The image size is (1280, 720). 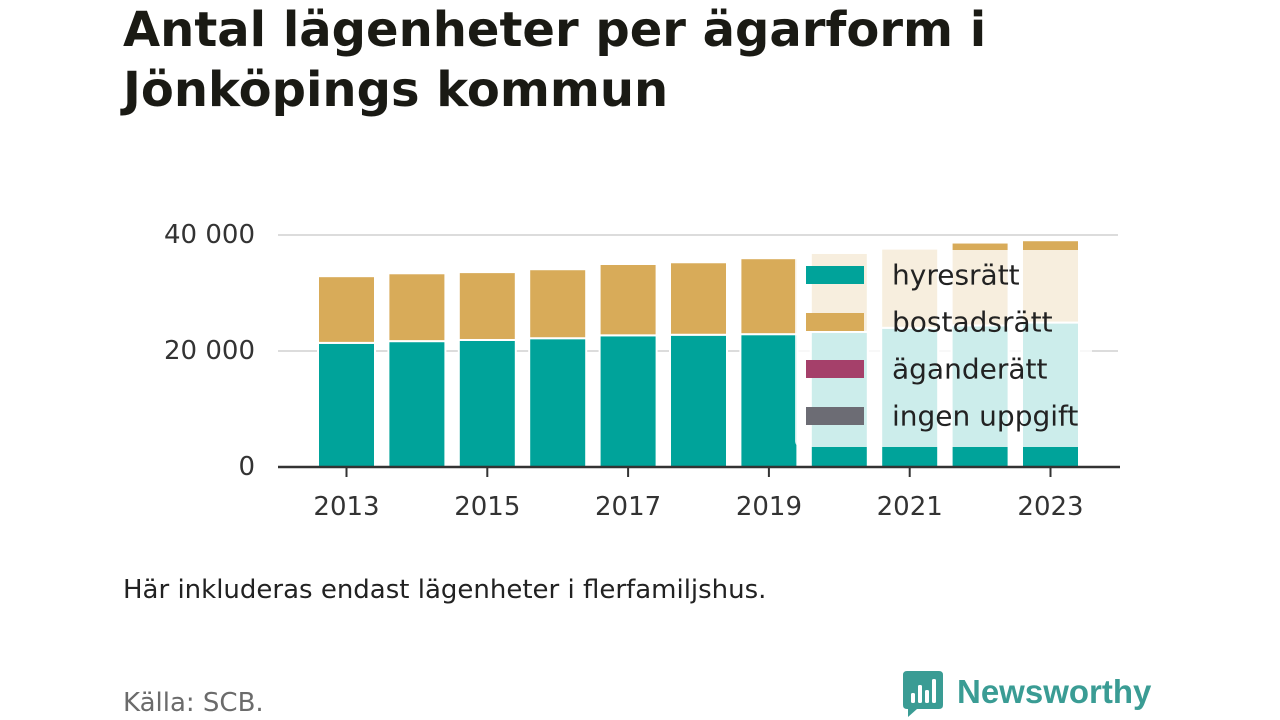 I want to click on newsworthy-logo: Newsworthy, so click(x=1026, y=694).